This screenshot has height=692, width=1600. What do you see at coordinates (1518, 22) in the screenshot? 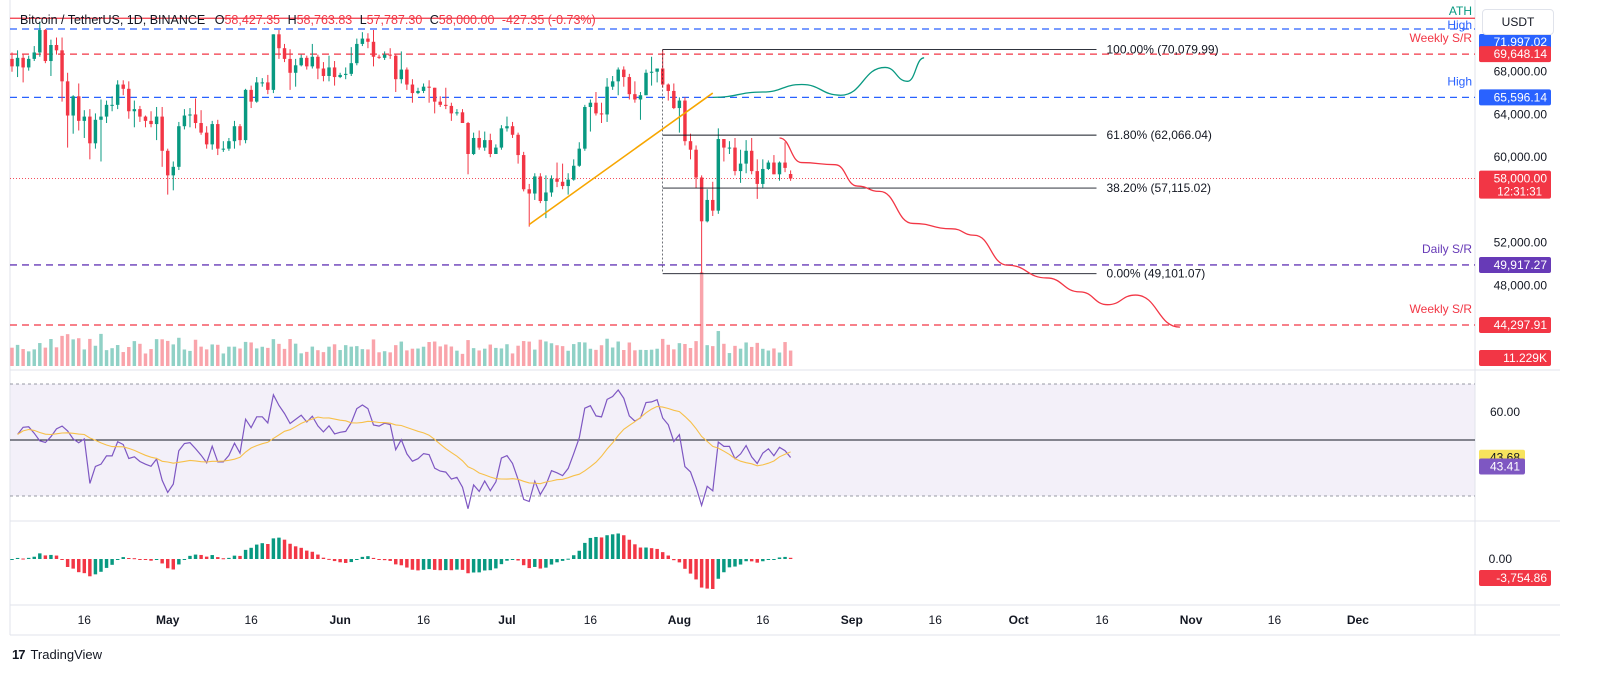
I see `currency-button: USDT` at bounding box center [1518, 22].